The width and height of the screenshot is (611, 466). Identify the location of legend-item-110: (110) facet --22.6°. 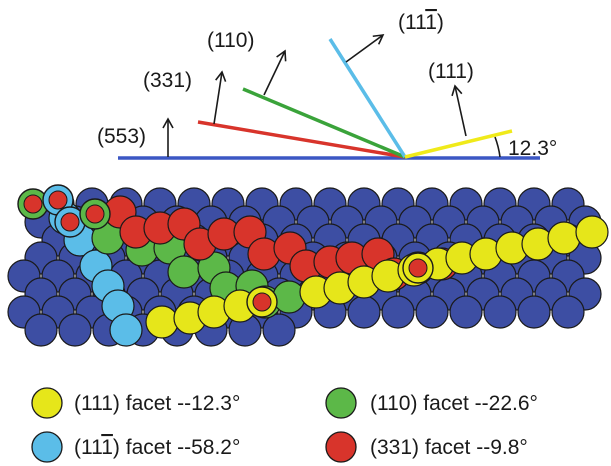
(431, 403).